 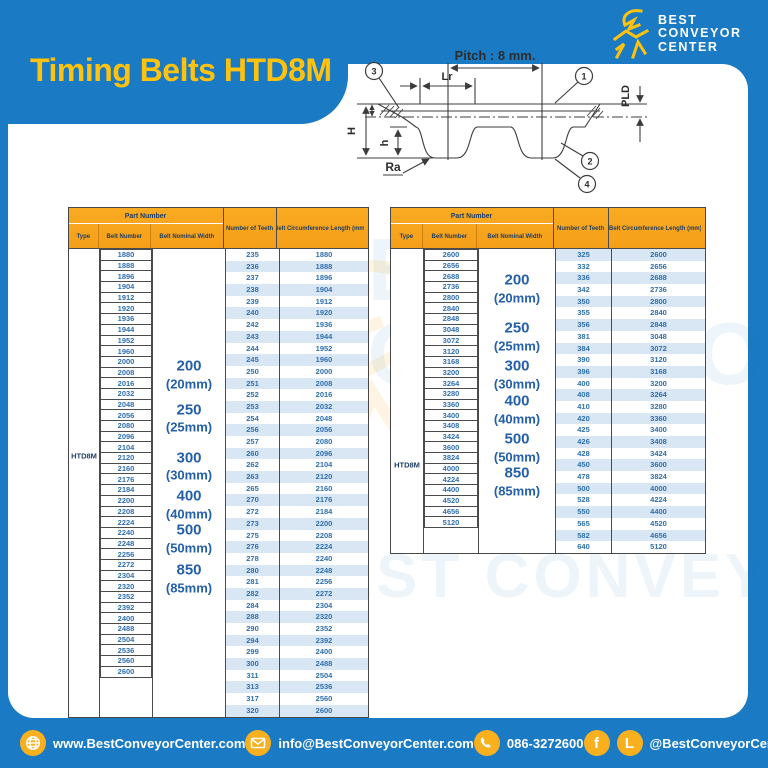 I want to click on teeth-cell: 500, so click(x=583, y=488).